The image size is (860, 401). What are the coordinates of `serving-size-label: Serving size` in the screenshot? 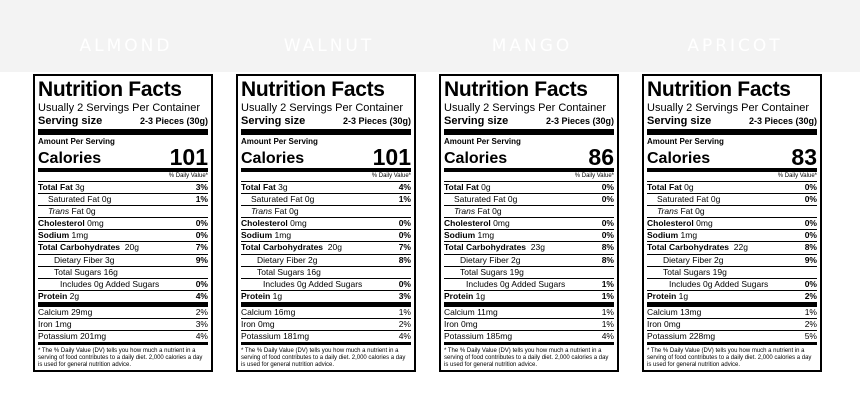 It's located at (476, 121).